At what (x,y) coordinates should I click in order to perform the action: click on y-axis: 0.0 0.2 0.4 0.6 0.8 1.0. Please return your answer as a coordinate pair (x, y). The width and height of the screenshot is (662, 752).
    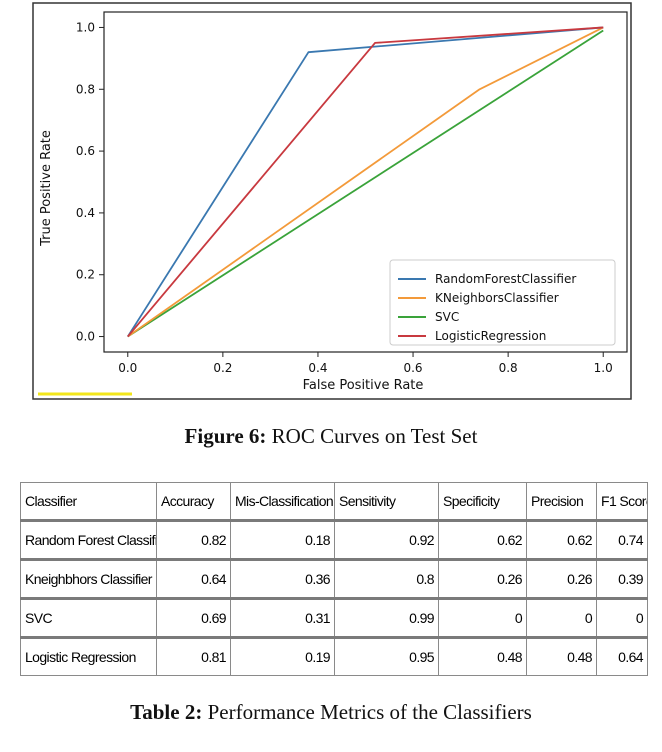
    Looking at the image, I should click on (90, 182).